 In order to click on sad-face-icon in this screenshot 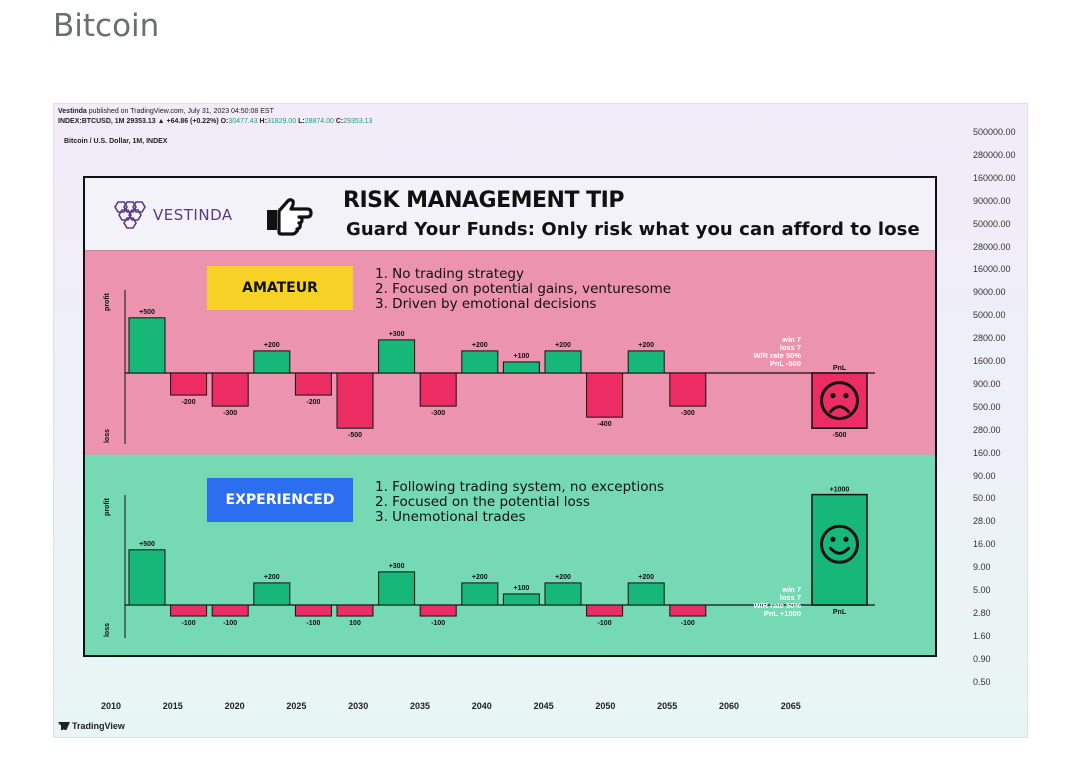, I will do `click(839, 401)`.